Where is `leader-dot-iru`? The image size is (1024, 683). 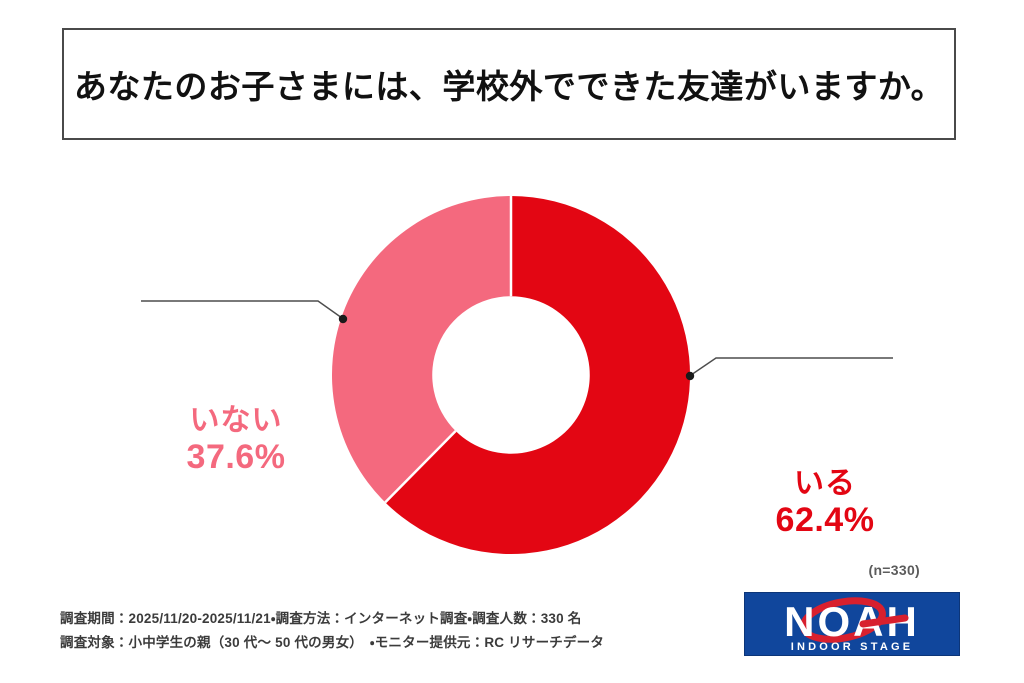
leader-dot-iru is located at coordinates (690, 376).